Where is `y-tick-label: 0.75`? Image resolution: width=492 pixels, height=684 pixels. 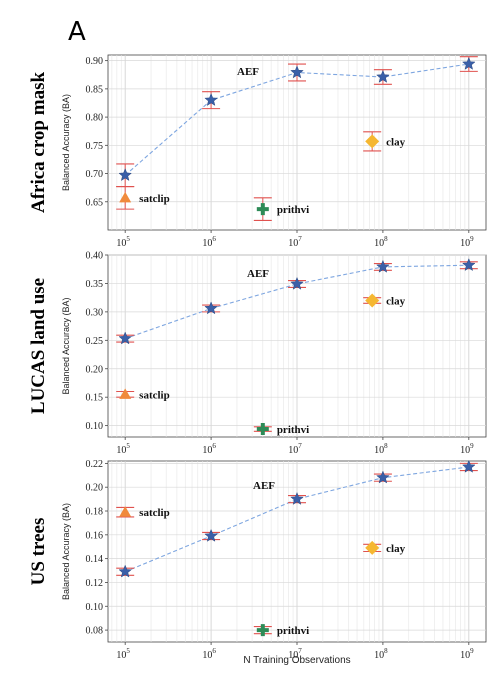 y-tick-label: 0.75 is located at coordinates (95, 146).